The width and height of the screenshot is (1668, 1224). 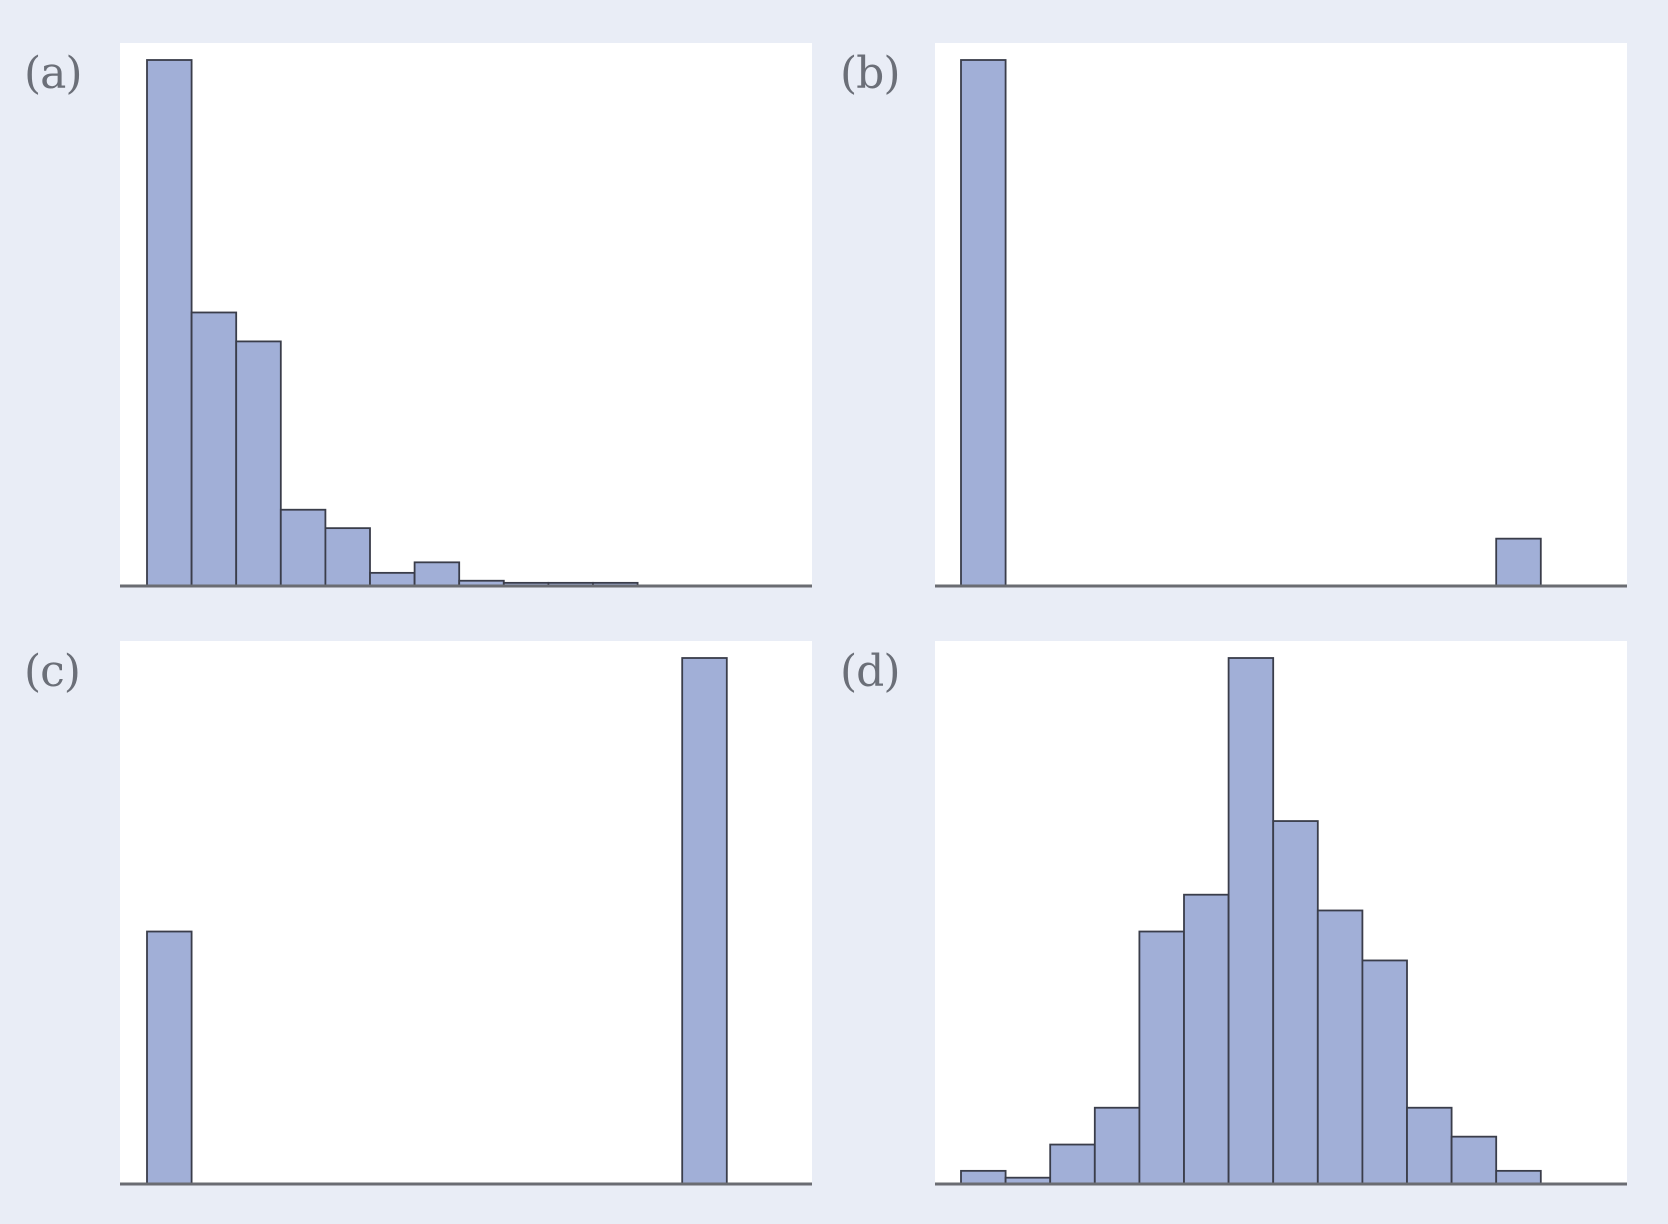 I want to click on panel-label-d: (d), so click(x=870, y=671).